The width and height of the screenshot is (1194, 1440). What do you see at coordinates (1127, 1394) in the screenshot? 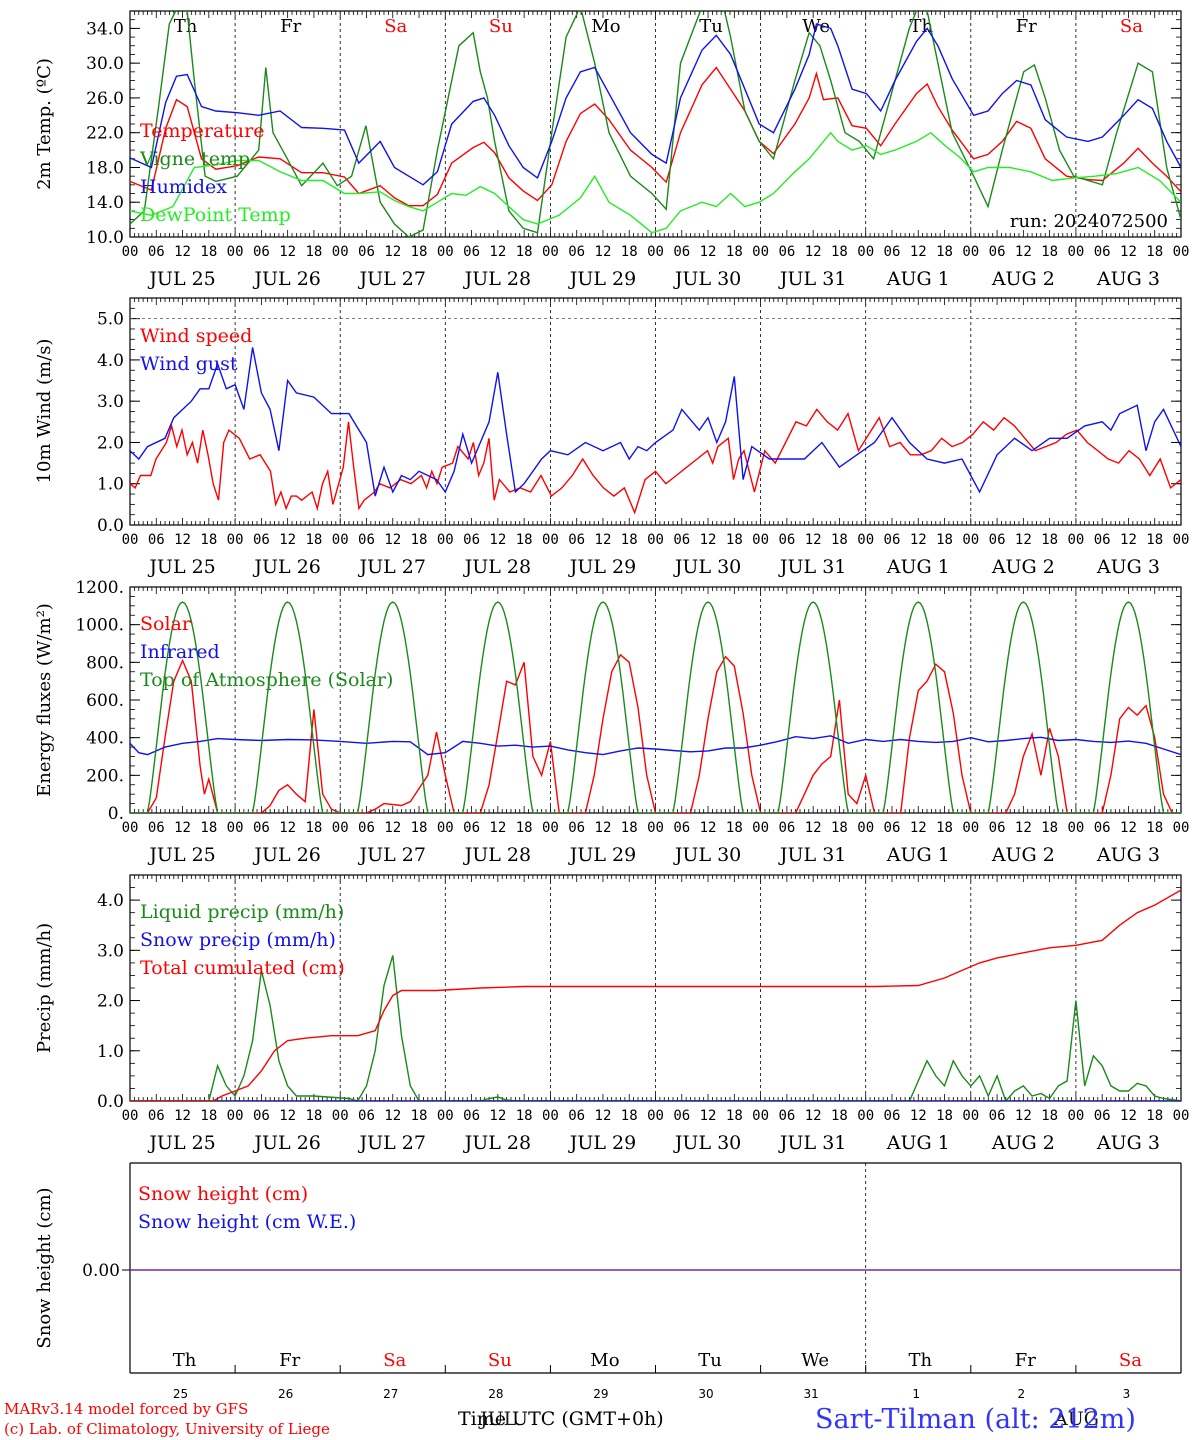
I see `day-number: 3` at bounding box center [1127, 1394].